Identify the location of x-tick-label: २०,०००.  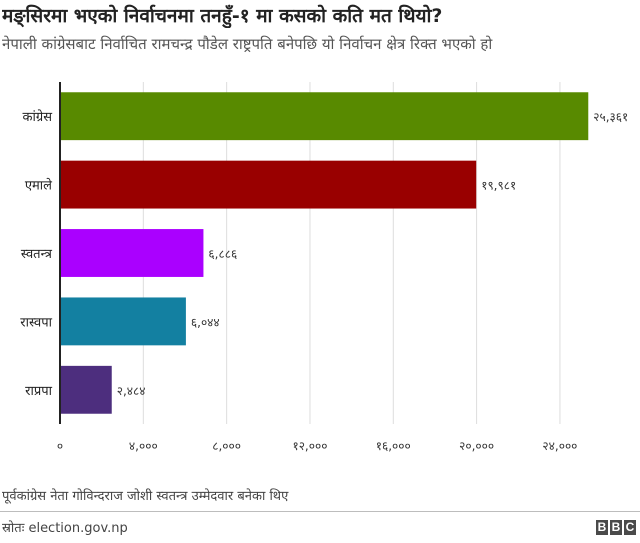
(476, 446).